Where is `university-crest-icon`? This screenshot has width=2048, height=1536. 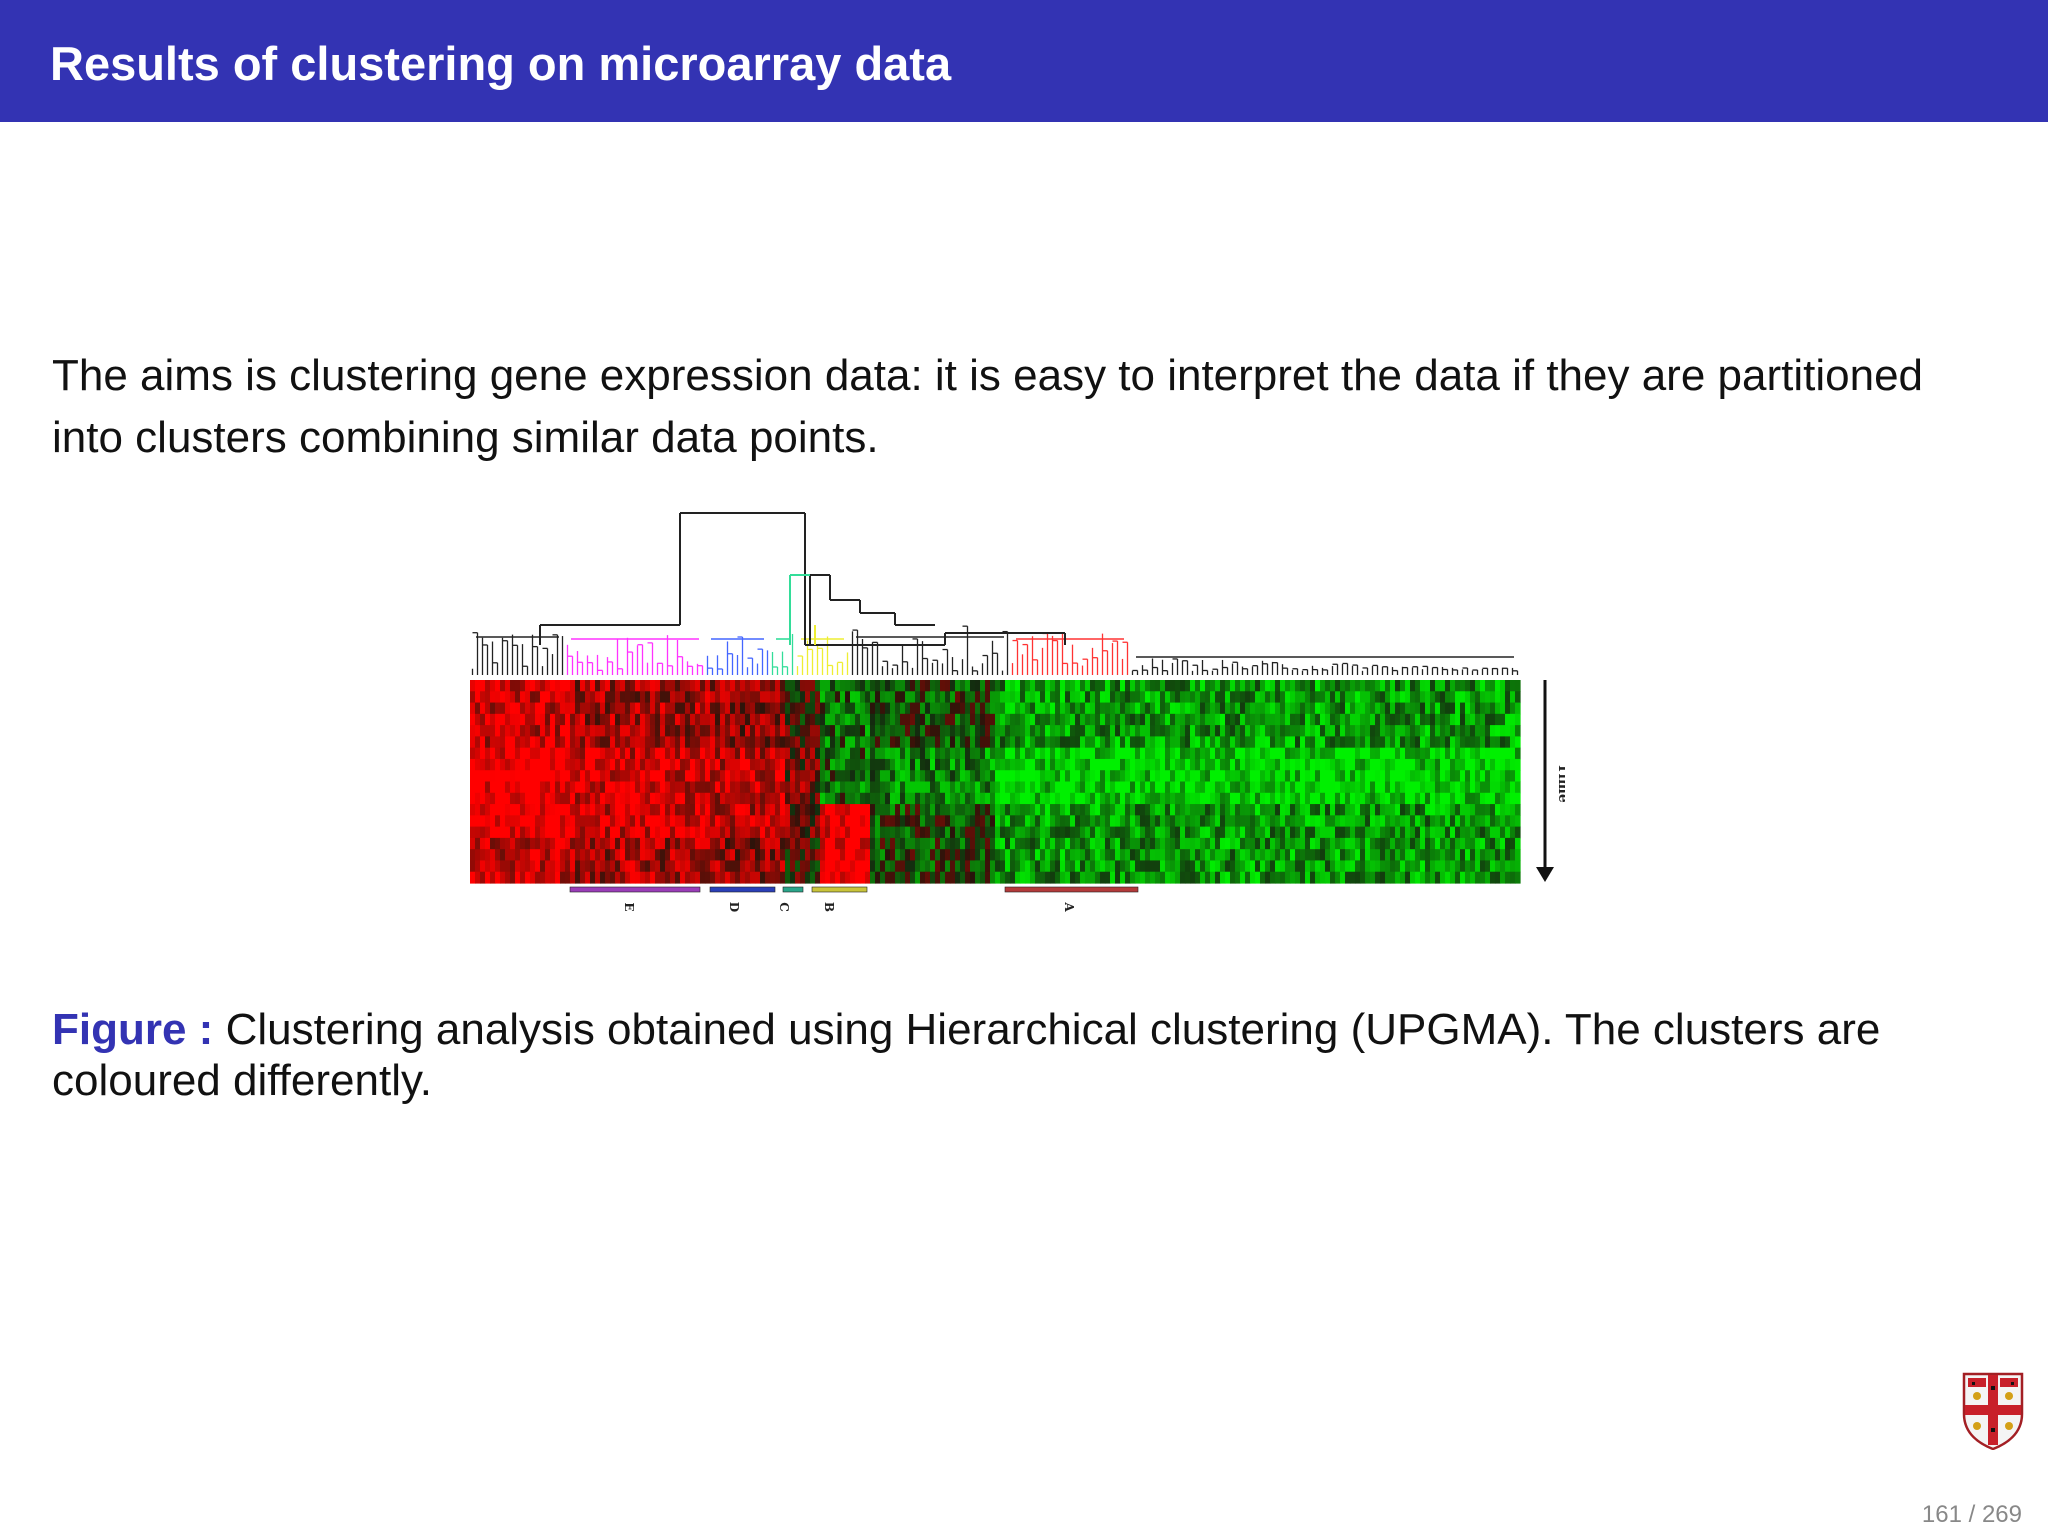 university-crest-icon is located at coordinates (1993, 1411).